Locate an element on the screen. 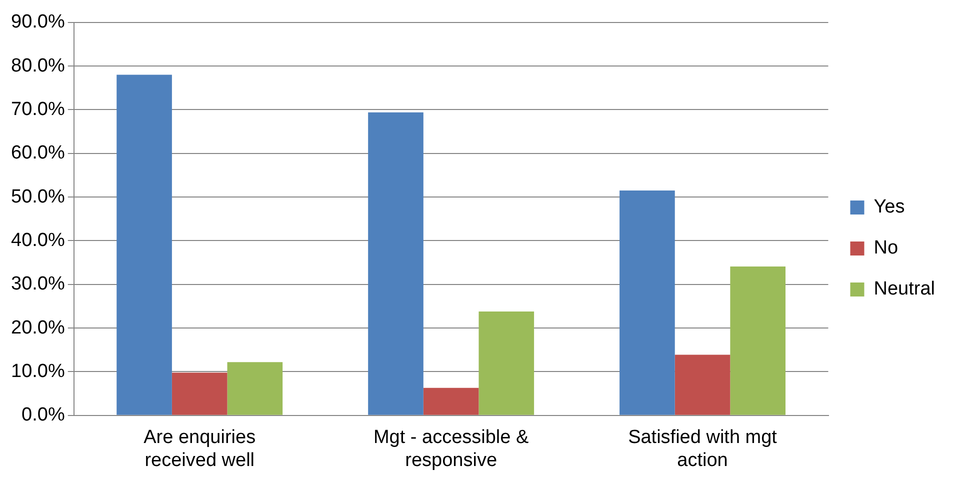 This screenshot has height=483, width=963. x-tick-label: Satisfied with mgt action is located at coordinates (703, 449).